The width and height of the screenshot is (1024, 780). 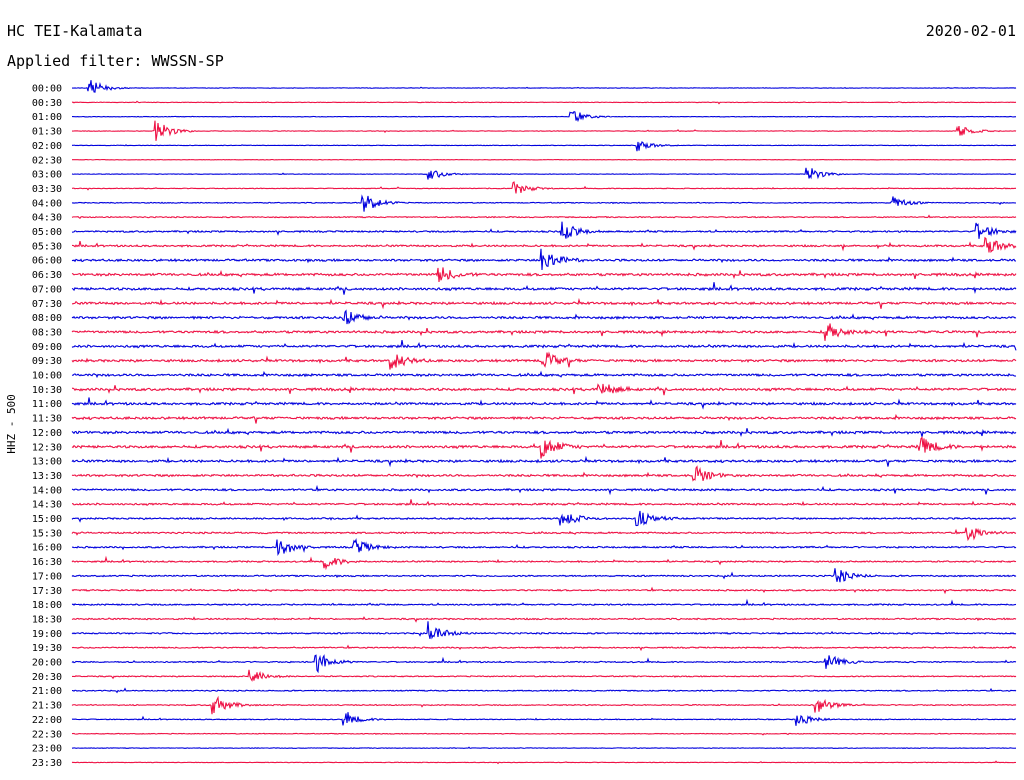 I want to click on row-tick-label: 07:30, so click(x=47, y=304).